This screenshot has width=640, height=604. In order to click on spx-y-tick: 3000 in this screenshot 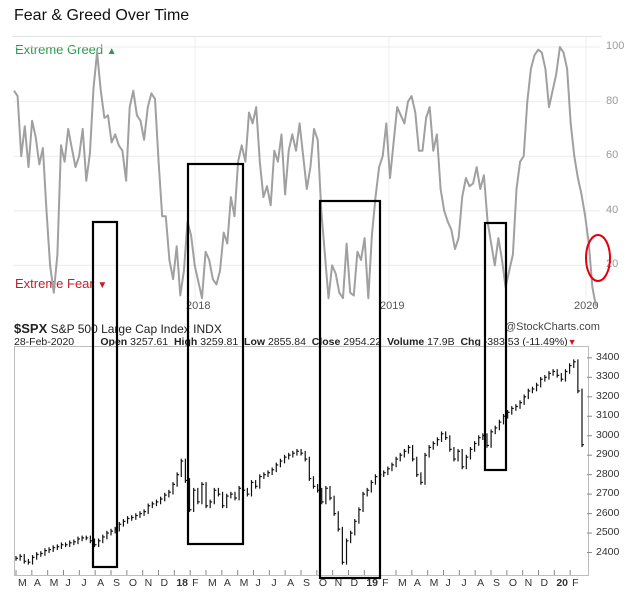, I will do `click(608, 434)`.